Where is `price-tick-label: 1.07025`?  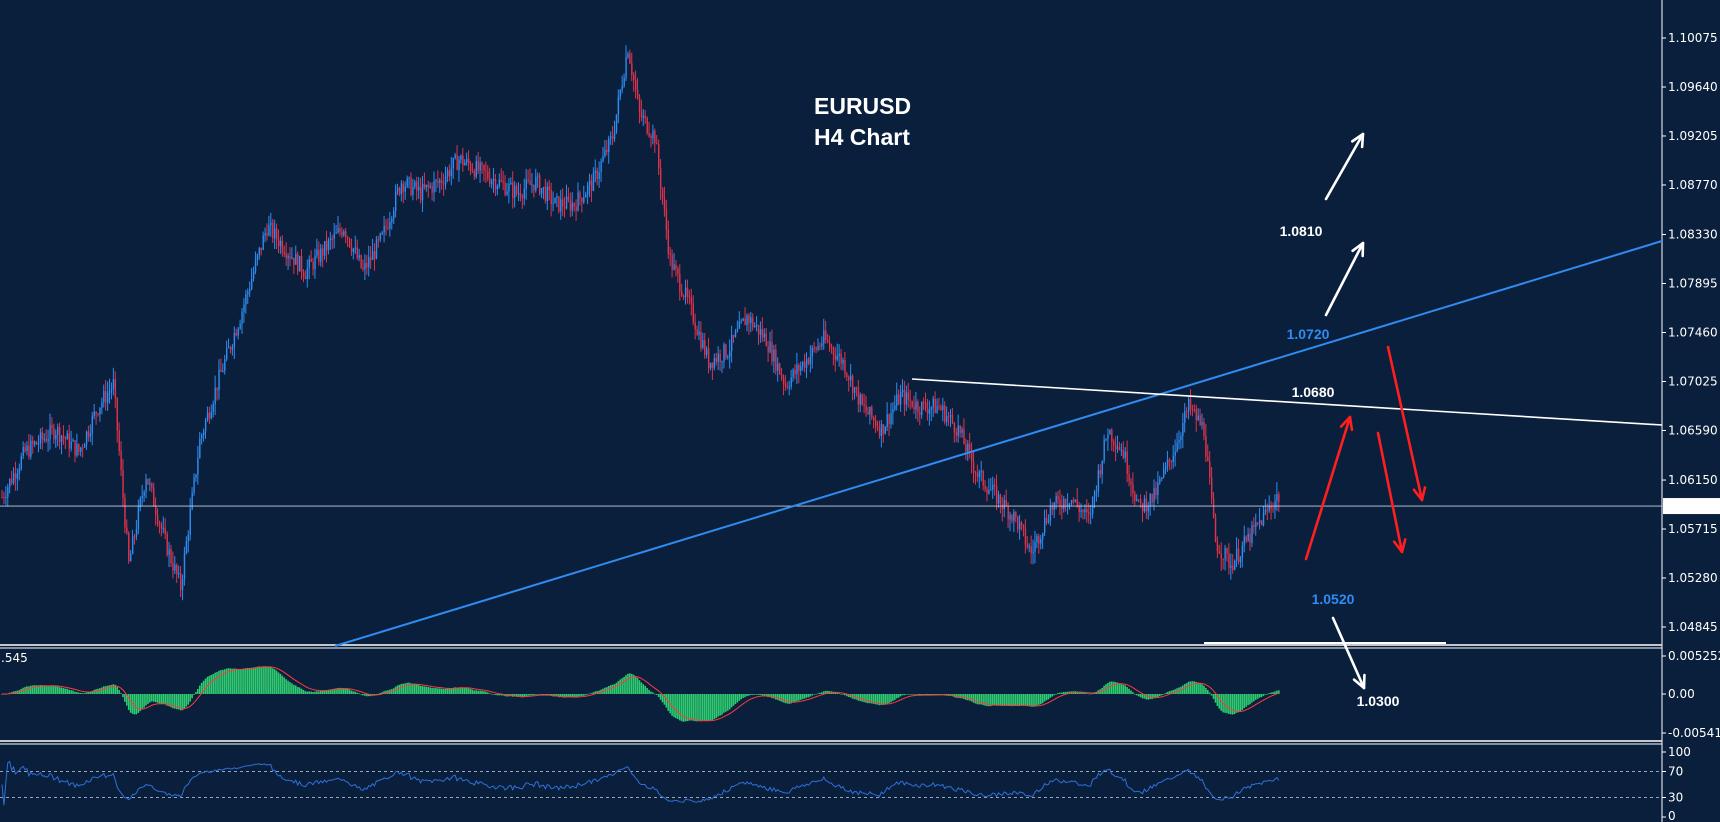 price-tick-label: 1.07025 is located at coordinates (1693, 381).